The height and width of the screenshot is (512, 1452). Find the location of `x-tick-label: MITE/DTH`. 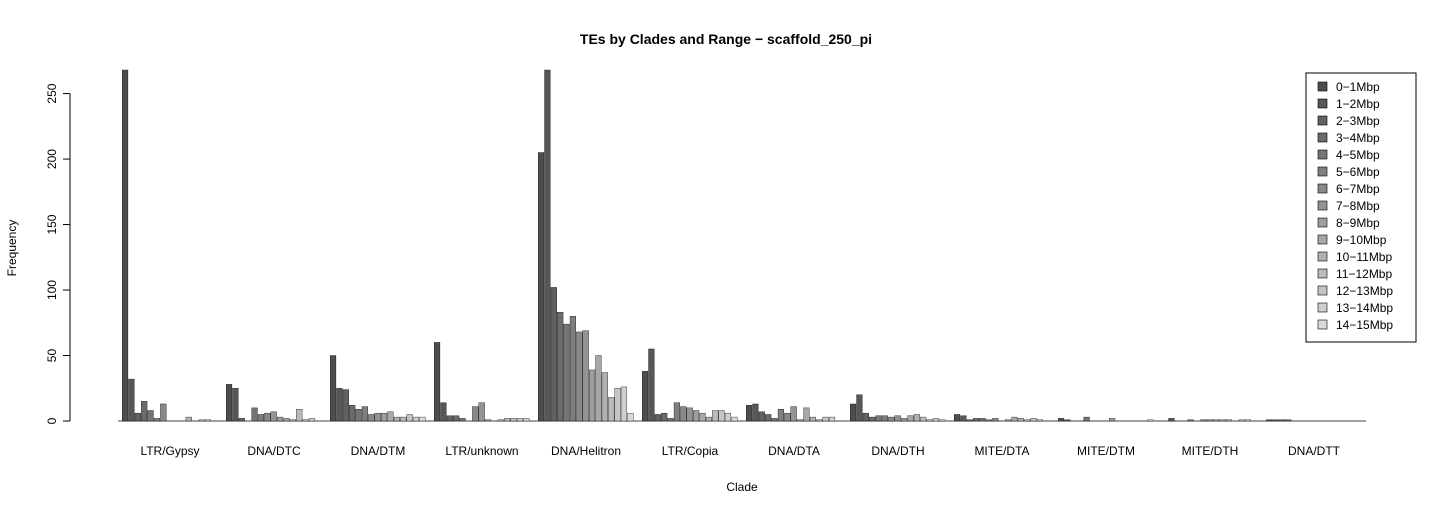

x-tick-label: MITE/DTH is located at coordinates (1210, 451).